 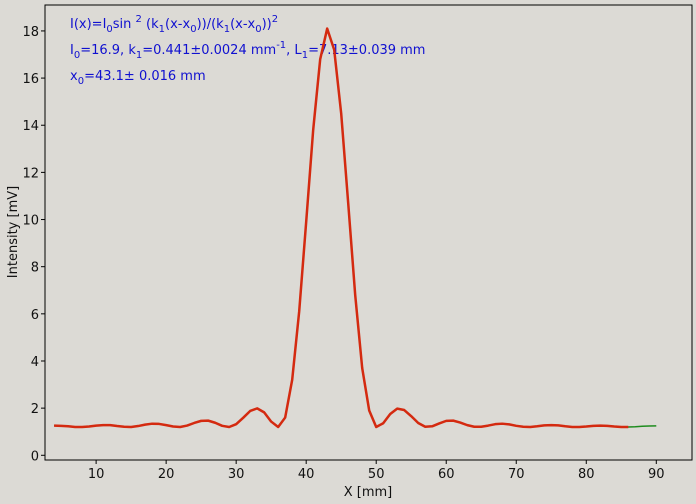 What do you see at coordinates (166, 474) in the screenshot?
I see `x-tick-label: 20` at bounding box center [166, 474].